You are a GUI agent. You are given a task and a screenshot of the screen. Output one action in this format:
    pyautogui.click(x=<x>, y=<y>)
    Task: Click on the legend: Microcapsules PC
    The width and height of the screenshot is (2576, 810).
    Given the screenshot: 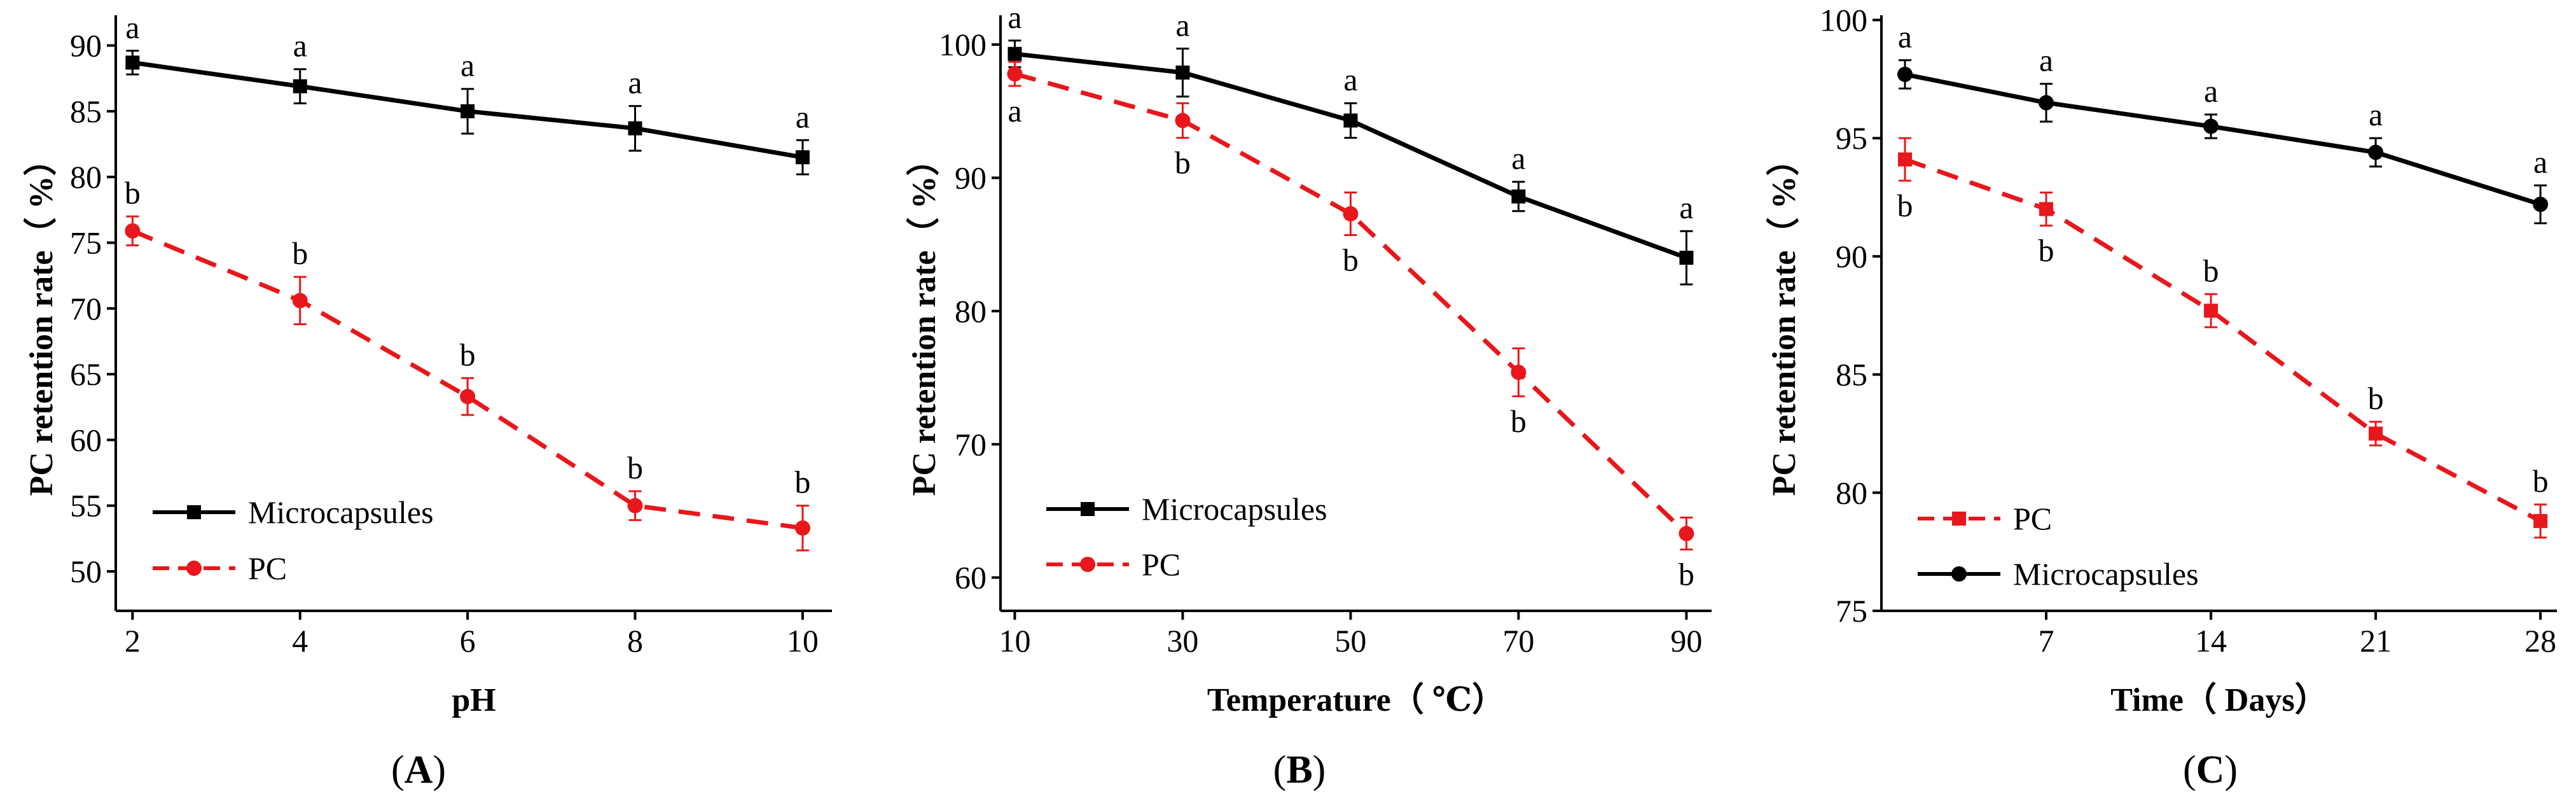 What is the action you would take?
    pyautogui.click(x=293, y=540)
    